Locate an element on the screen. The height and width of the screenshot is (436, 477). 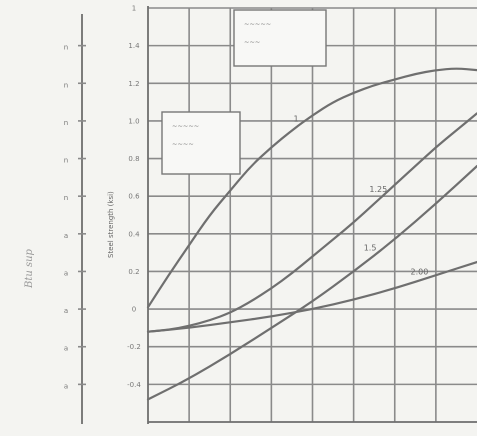
y-tick-label: 0 is located at coordinates (134, 310).